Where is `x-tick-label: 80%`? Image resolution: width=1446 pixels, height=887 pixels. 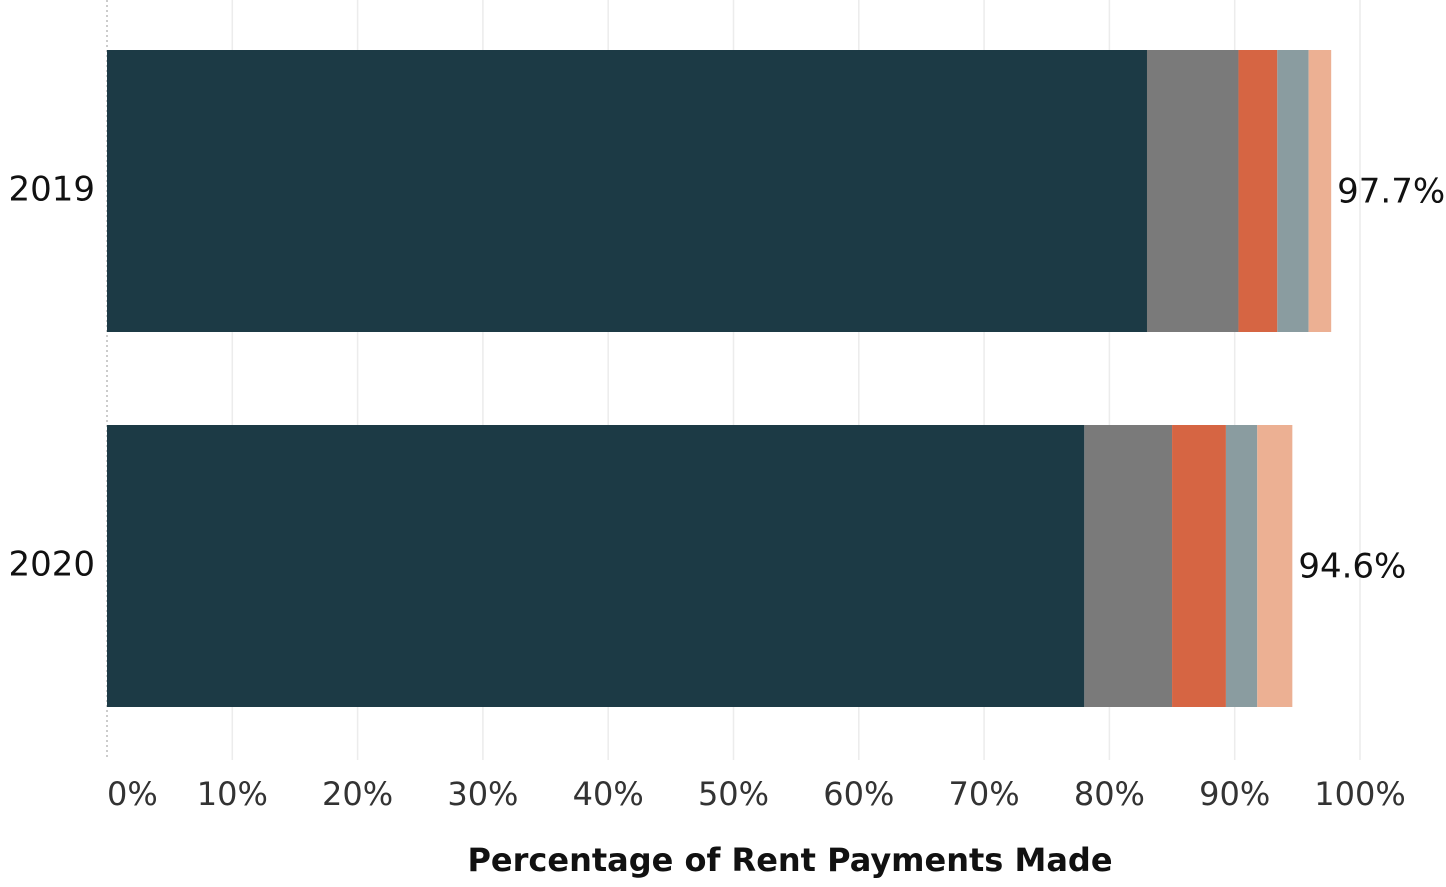
x-tick-label: 80% is located at coordinates (1109, 794).